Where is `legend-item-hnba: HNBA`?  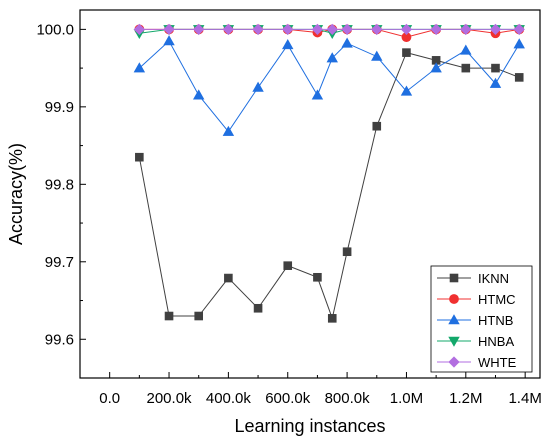 legend-item-hnba: HNBA is located at coordinates (475, 341).